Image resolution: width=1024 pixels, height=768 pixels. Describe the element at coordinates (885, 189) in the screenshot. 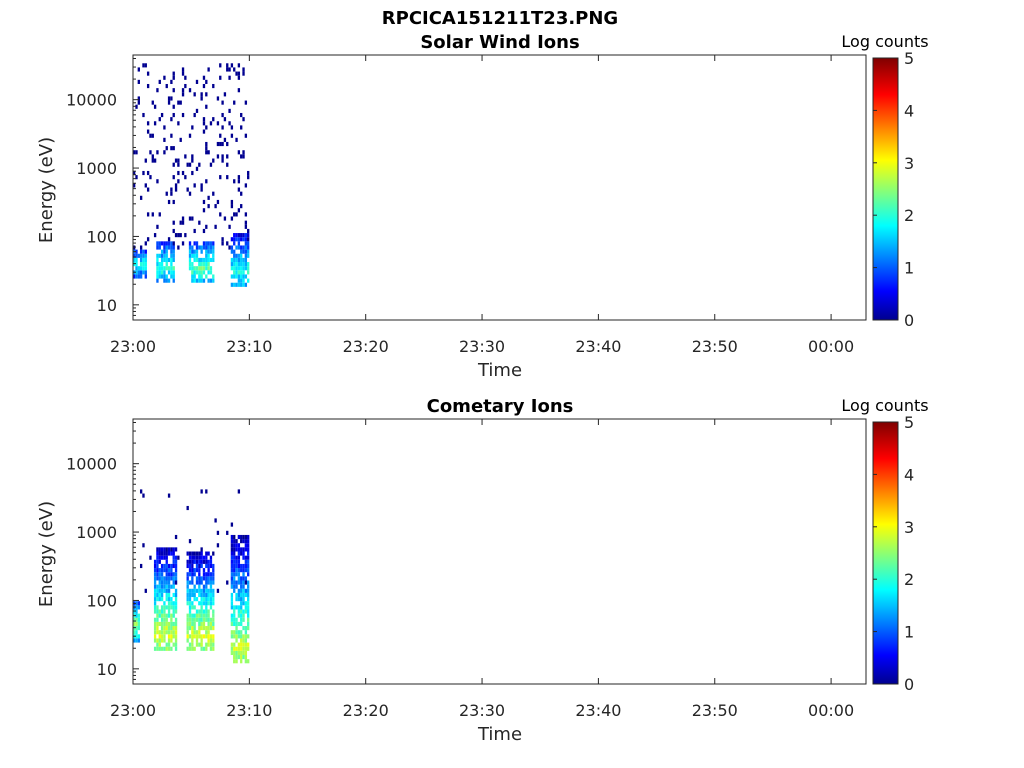

I see `colorbar` at that location.